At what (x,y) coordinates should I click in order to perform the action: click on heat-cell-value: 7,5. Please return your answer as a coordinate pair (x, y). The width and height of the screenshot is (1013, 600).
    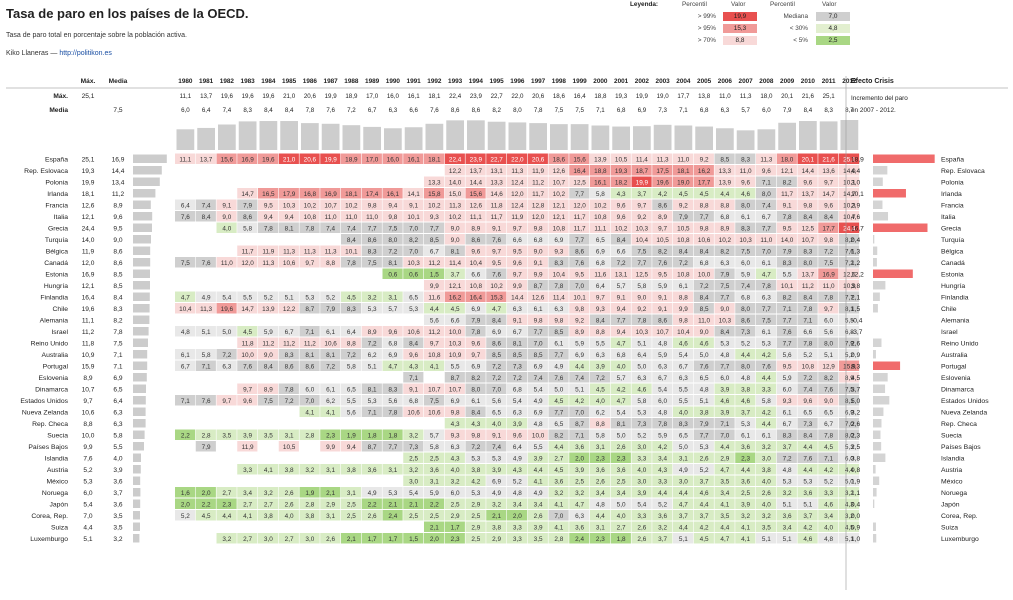
    Looking at the image, I should click on (185, 263).